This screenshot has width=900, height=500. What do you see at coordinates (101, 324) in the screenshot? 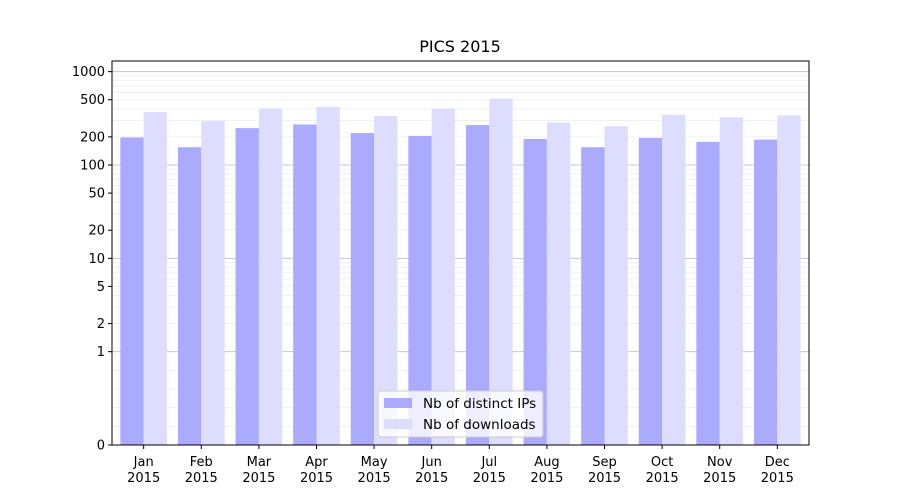
I see `y-tick-label: 2` at bounding box center [101, 324].